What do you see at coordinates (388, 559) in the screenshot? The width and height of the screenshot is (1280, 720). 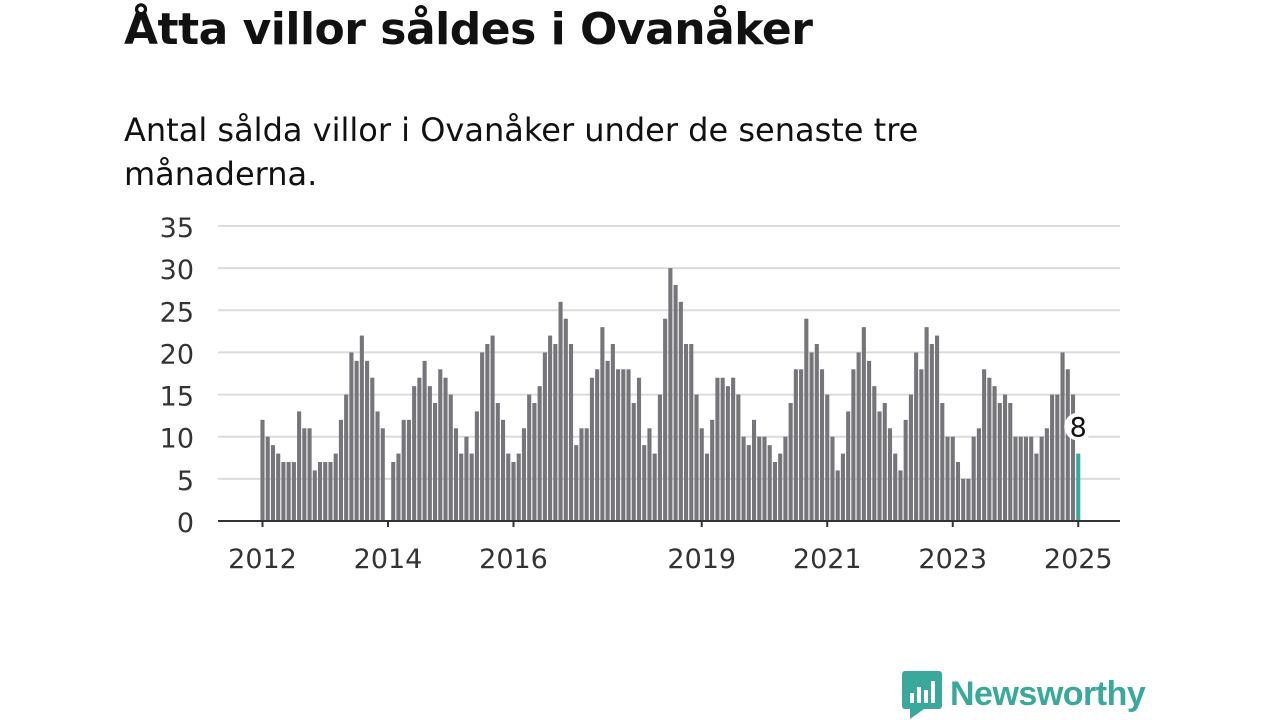 I see `x-tick-label: 2014` at bounding box center [388, 559].